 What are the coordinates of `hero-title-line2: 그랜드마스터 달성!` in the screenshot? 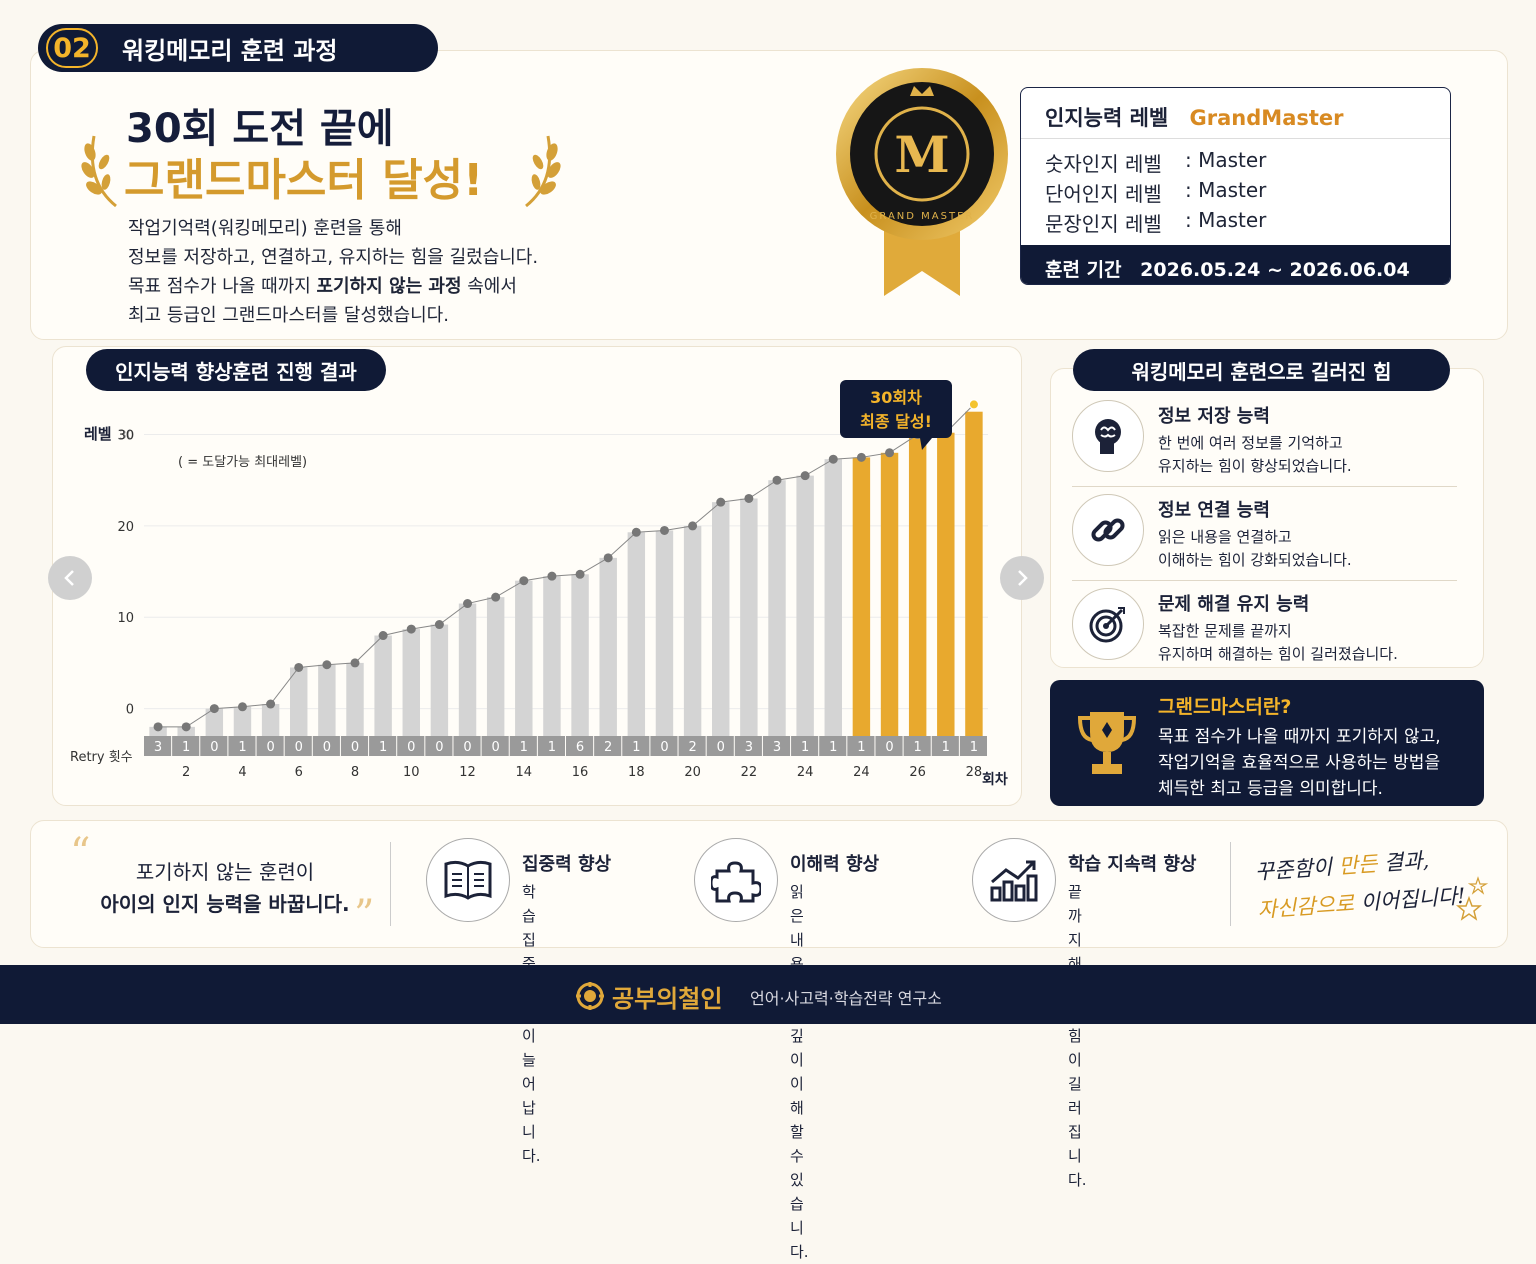 It's located at (304, 180).